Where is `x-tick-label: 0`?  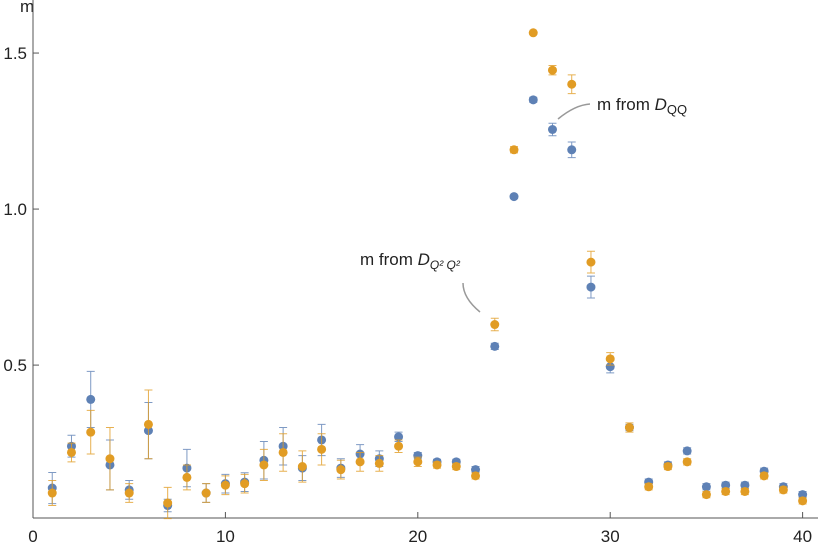
x-tick-label: 0 is located at coordinates (32, 536).